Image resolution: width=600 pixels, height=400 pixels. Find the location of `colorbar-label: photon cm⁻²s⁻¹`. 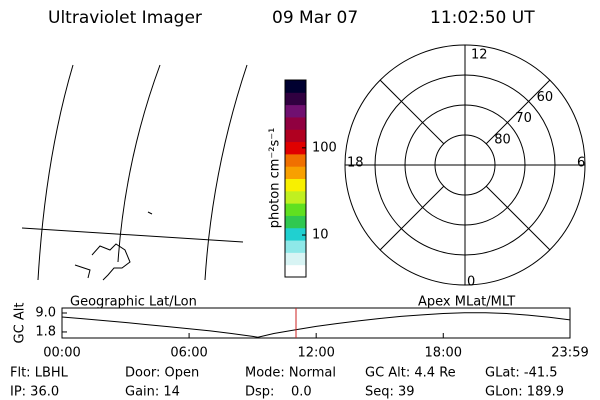

colorbar-label: photon cm⁻²s⁻¹ is located at coordinates (275, 178).